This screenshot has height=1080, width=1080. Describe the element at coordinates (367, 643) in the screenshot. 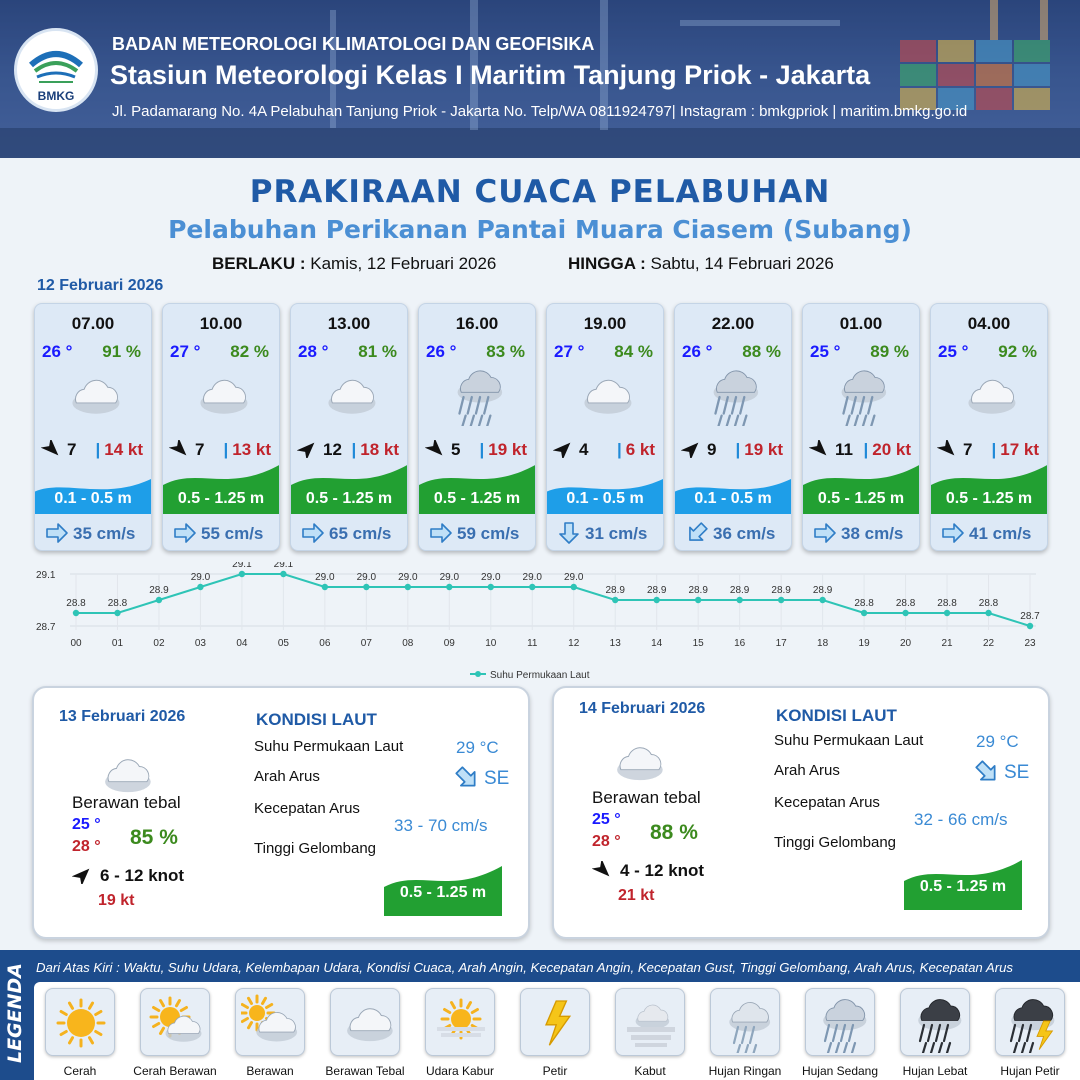

I see `x-tick-label: 07` at that location.